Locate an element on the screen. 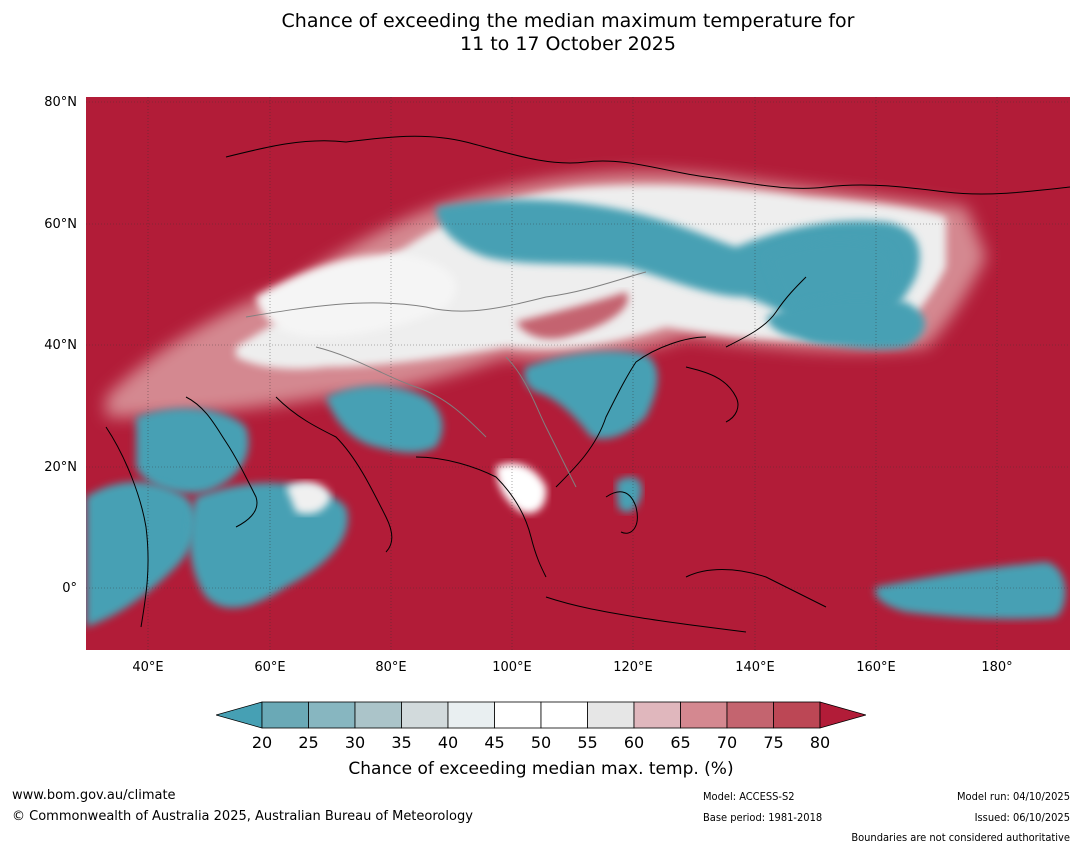 The width and height of the screenshot is (1081, 850). title-line-2: 11 to 17 October 2025 is located at coordinates (568, 44).